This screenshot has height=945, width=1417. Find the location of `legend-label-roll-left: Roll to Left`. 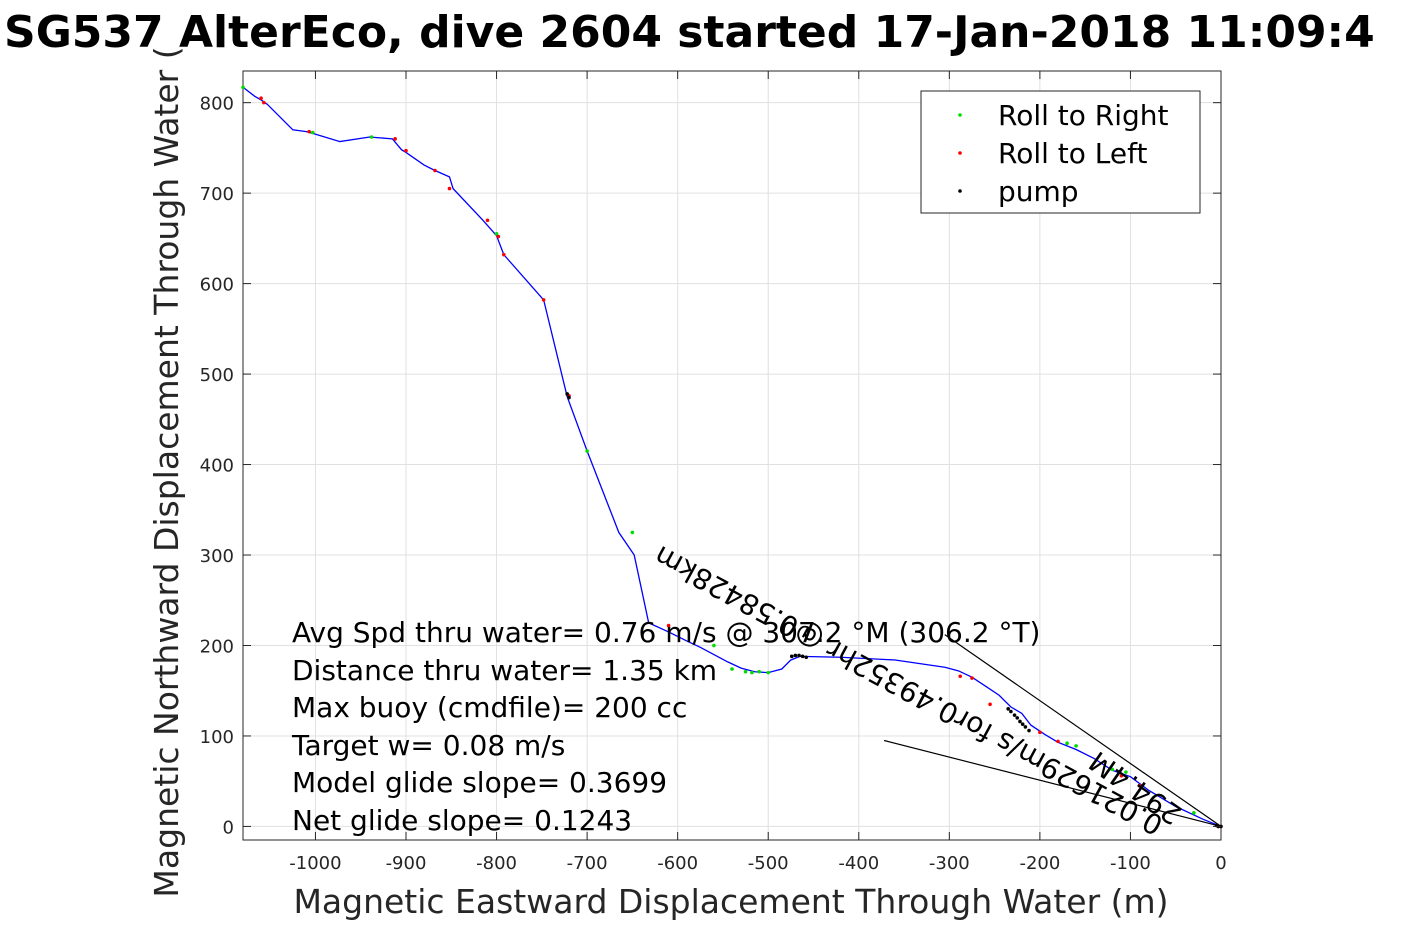

legend-label-roll-left: Roll to Left is located at coordinates (1072, 153).